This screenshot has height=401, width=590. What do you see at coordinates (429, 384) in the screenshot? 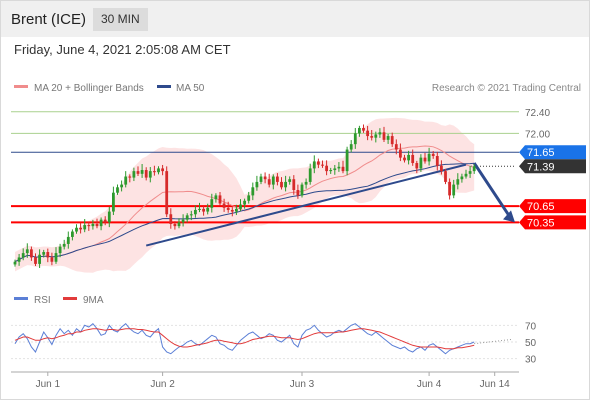
I see `x-tick-label: Jun 4` at bounding box center [429, 384].